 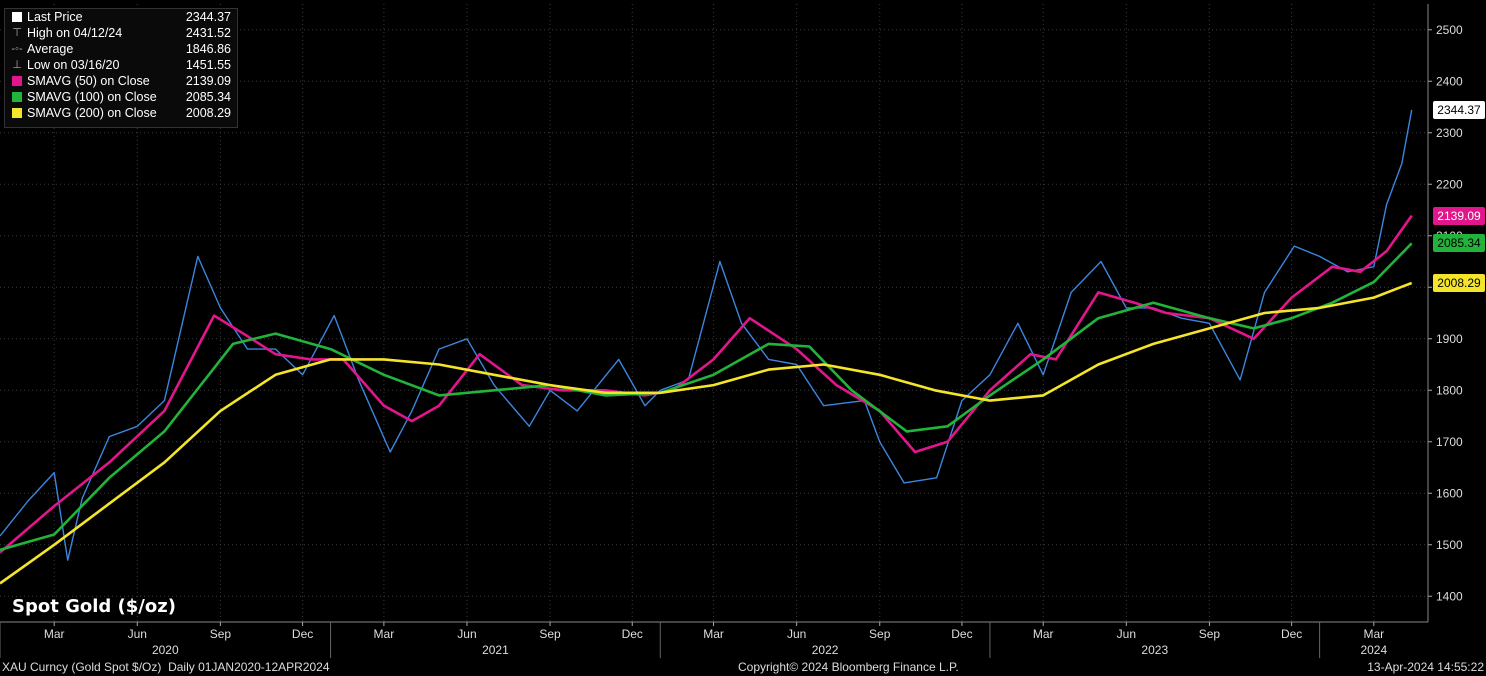 What do you see at coordinates (1459, 109) in the screenshot?
I see `value-tag: 2344.37` at bounding box center [1459, 109].